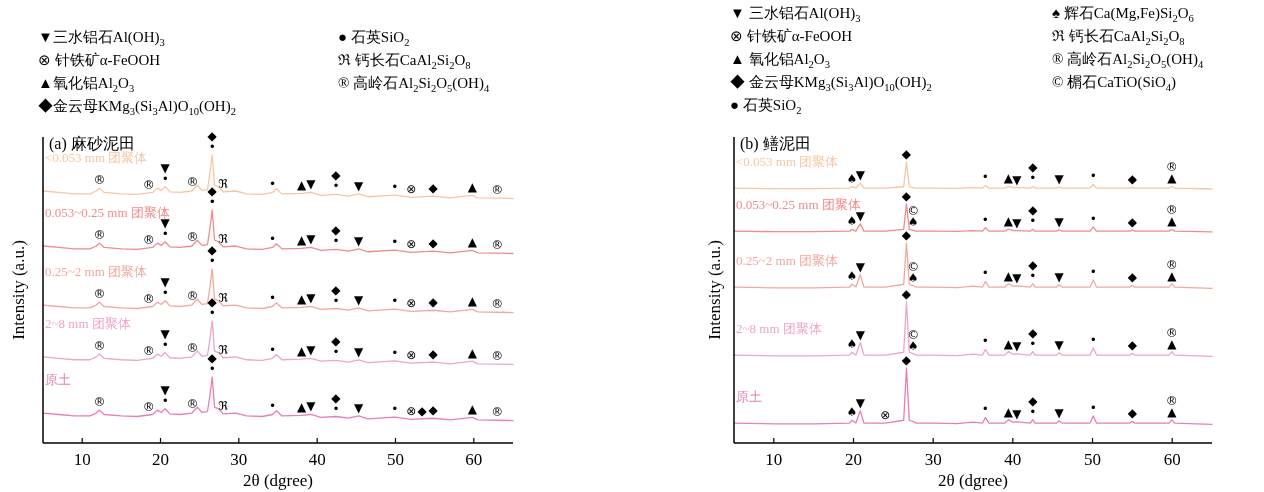 The width and height of the screenshot is (1264, 492). I want to click on chart-title: (b) 鳝泥田, so click(775, 144).